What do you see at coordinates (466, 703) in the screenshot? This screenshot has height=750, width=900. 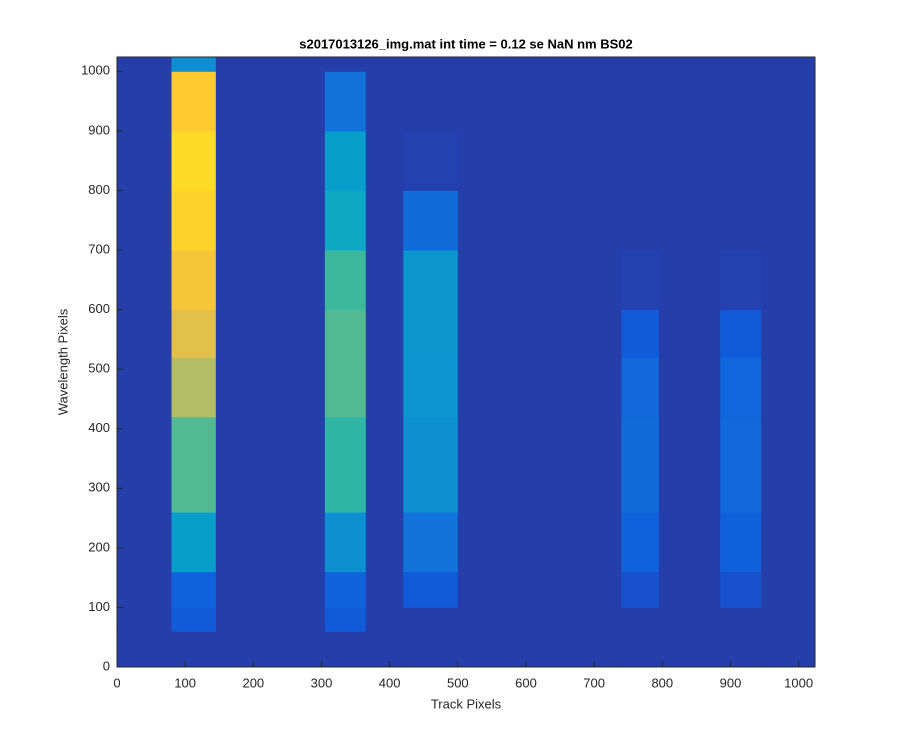 I see `x-axis-label: Track Pixels` at bounding box center [466, 703].